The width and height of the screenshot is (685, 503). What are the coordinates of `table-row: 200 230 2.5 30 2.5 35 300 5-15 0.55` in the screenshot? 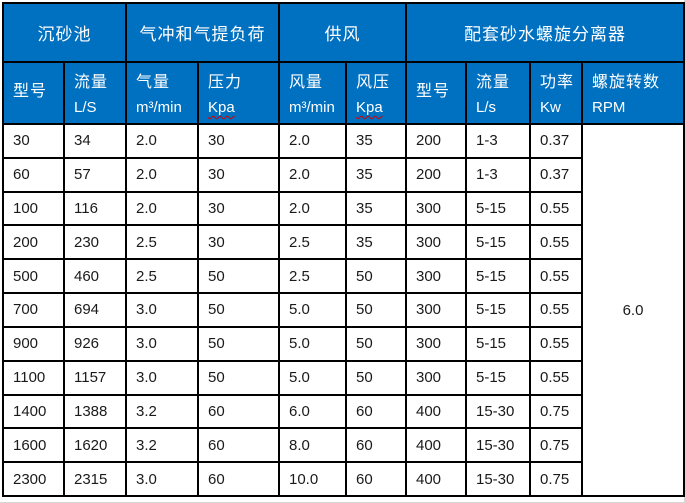 It's located at (343, 242).